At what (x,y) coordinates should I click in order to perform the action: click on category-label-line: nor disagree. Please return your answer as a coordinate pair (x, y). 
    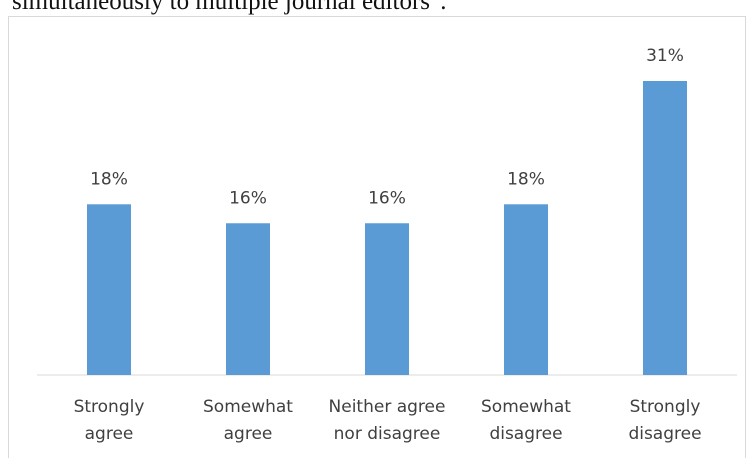
    Looking at the image, I should click on (387, 434).